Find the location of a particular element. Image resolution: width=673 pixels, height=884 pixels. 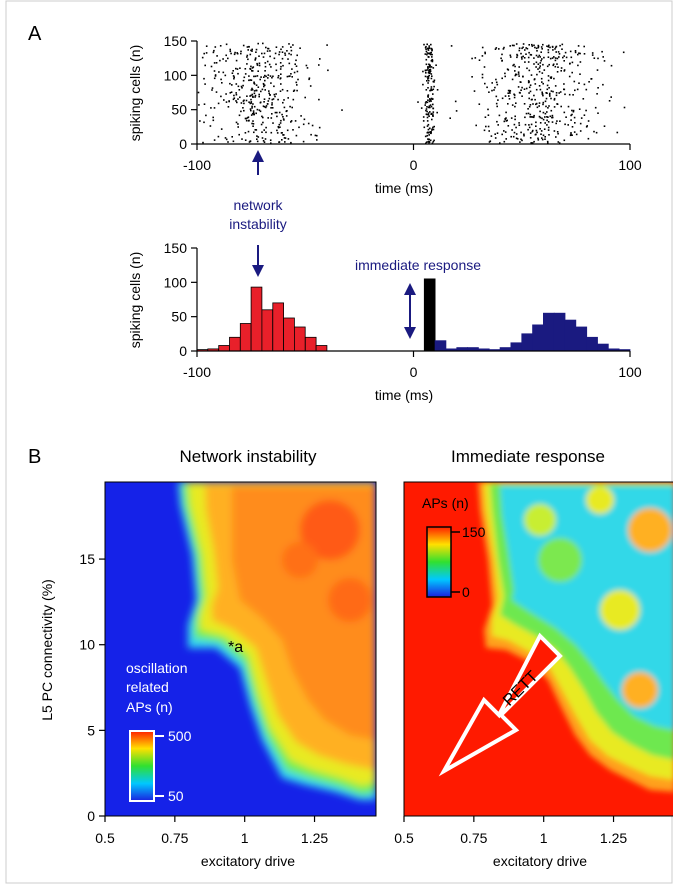

immediate-response-label: immediate response is located at coordinates (418, 265).